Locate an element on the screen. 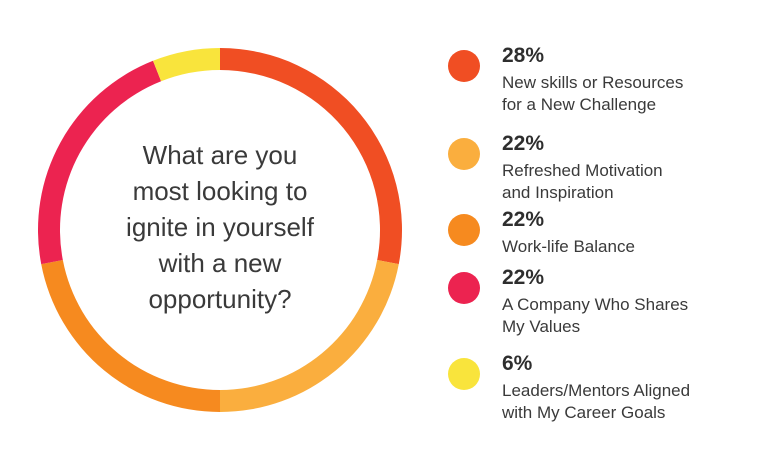 The image size is (768, 462). legend-label-5-line-1: Leaders/Mentors Aligned is located at coordinates (596, 390).